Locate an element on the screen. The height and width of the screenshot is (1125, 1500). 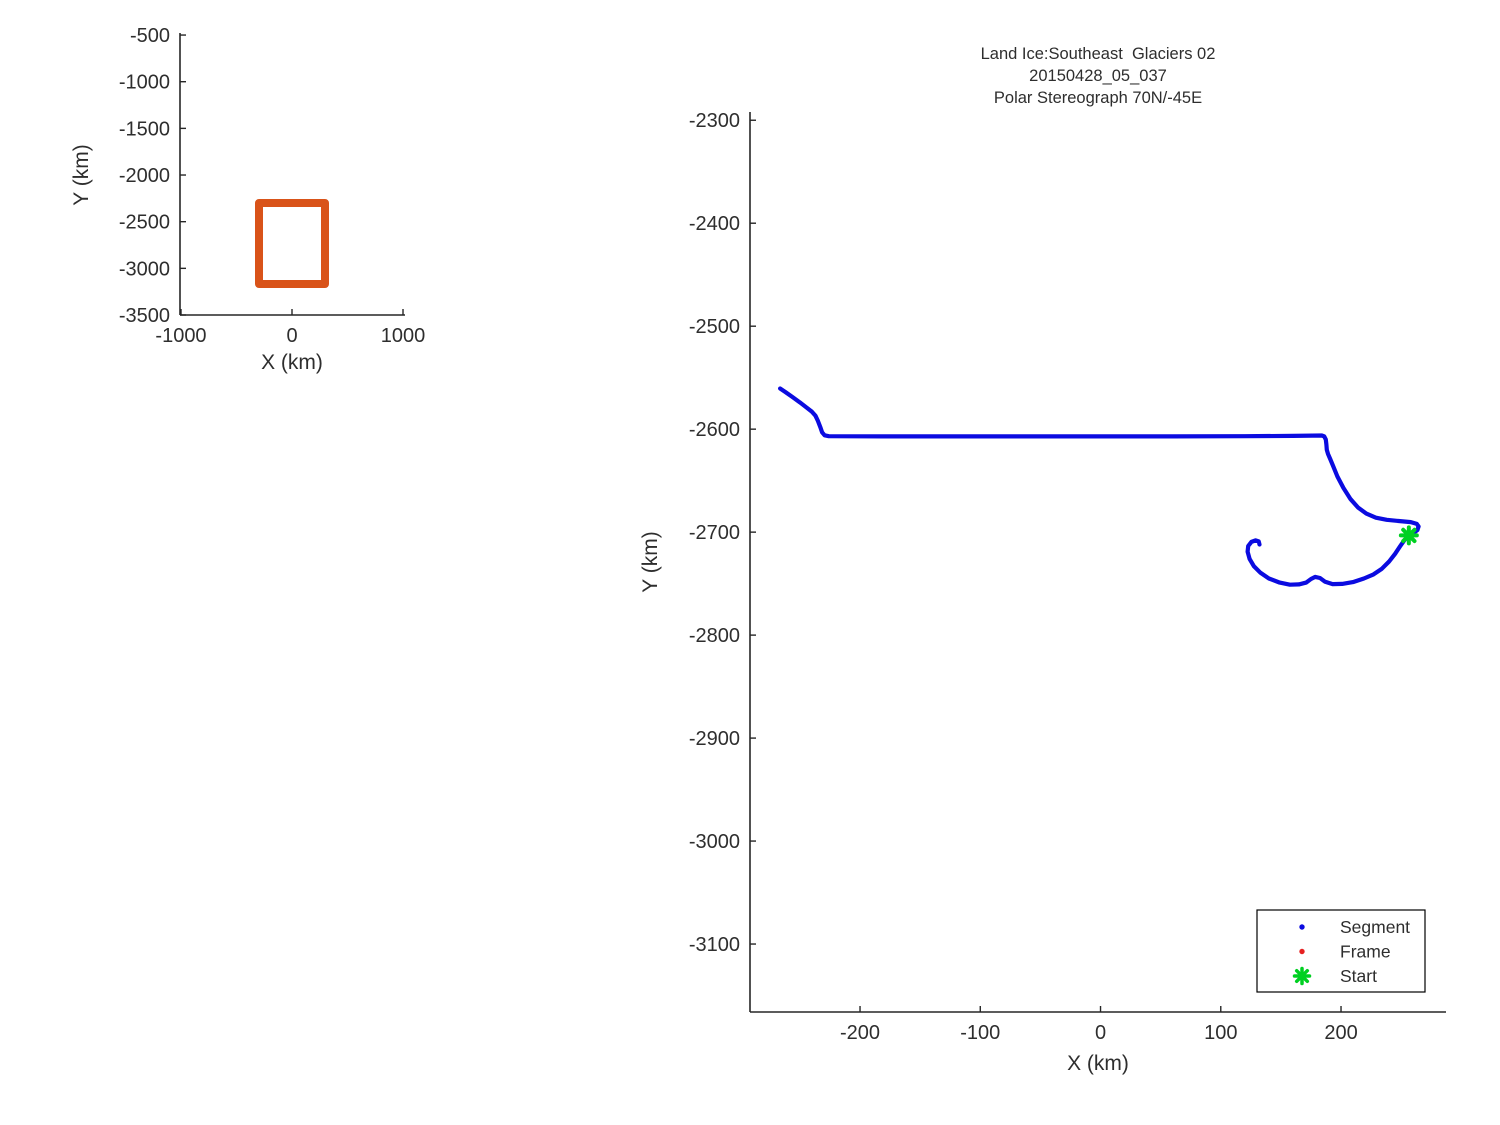
y-tick-label: -1500 is located at coordinates (144, 129).